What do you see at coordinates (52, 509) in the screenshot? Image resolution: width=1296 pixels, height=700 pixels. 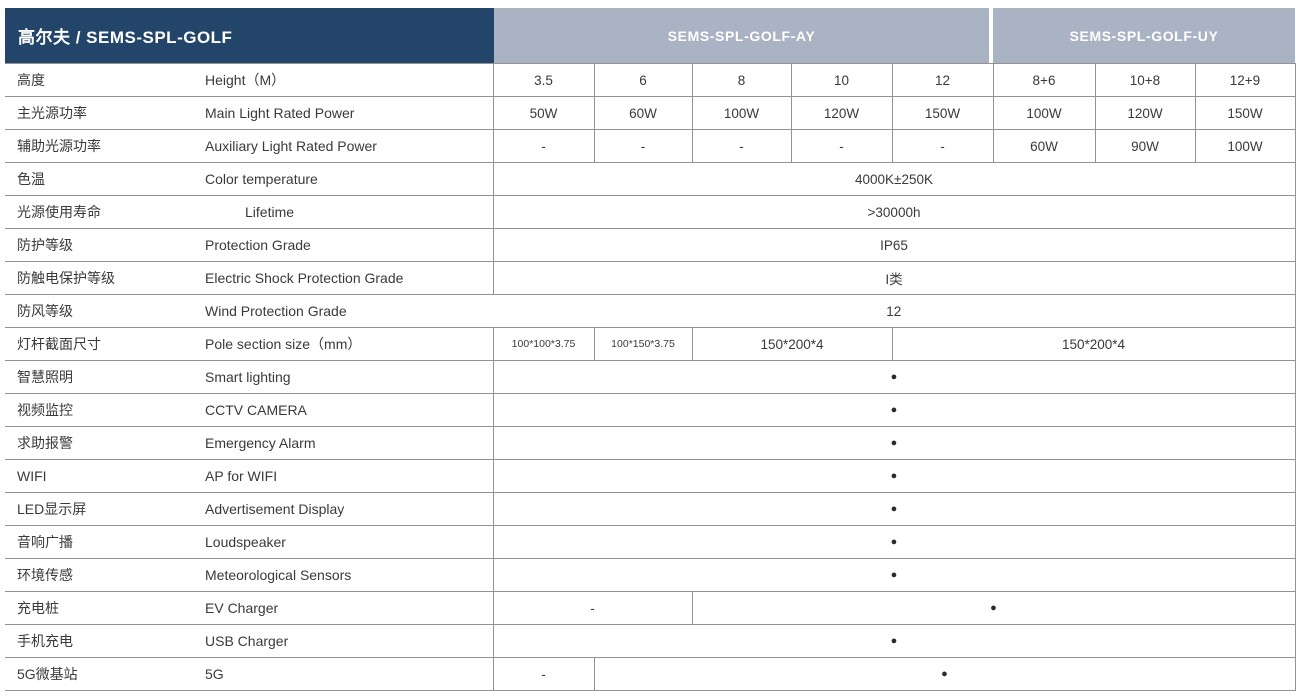 I see `row-label-zh: LED显示屏` at bounding box center [52, 509].